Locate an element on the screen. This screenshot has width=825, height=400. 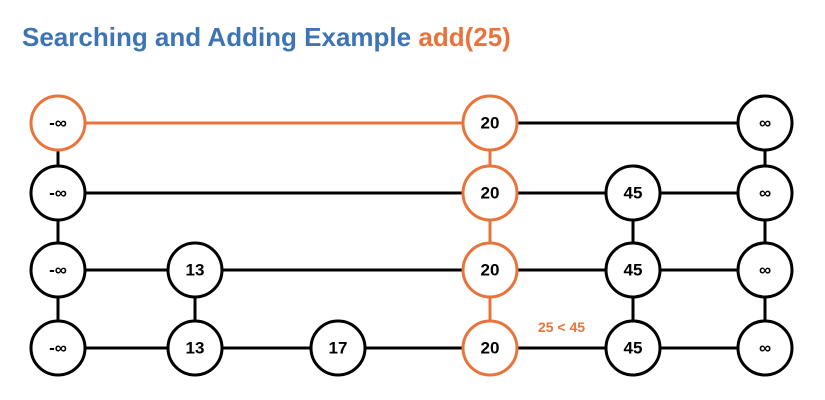
node-level-3-20: 20 is located at coordinates (490, 348).